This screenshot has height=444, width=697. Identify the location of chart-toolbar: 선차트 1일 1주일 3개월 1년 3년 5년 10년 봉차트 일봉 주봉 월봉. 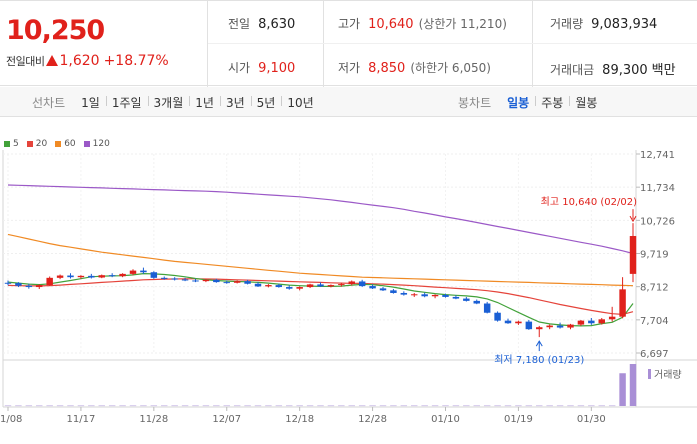
(348, 102).